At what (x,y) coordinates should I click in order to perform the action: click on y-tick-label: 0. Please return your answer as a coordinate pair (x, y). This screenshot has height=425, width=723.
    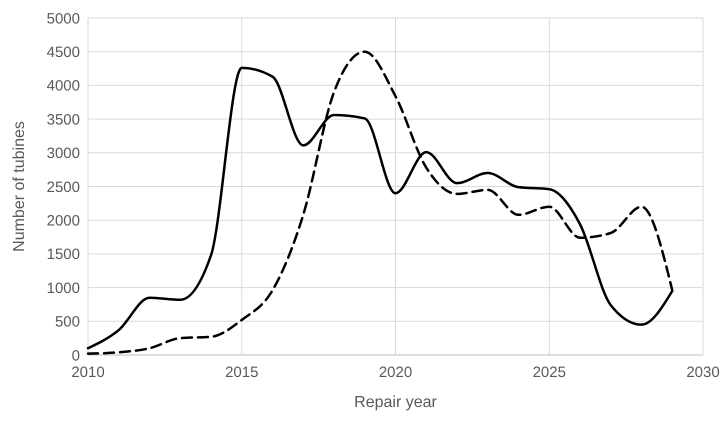
    Looking at the image, I should click on (76, 355).